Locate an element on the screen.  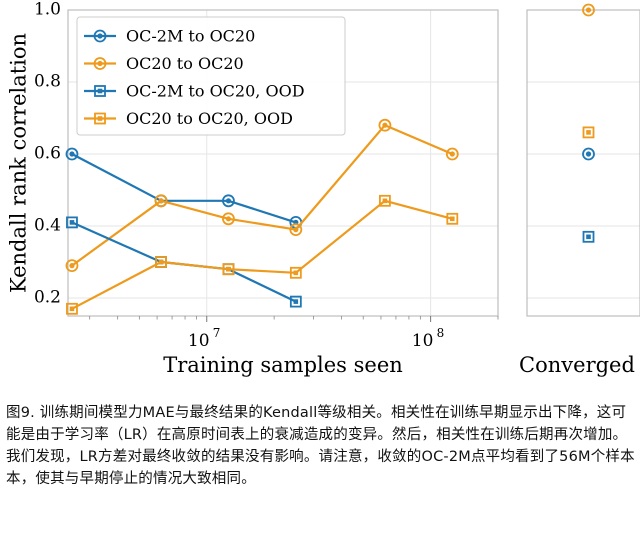
converged-panel is located at coordinates (583, 160).